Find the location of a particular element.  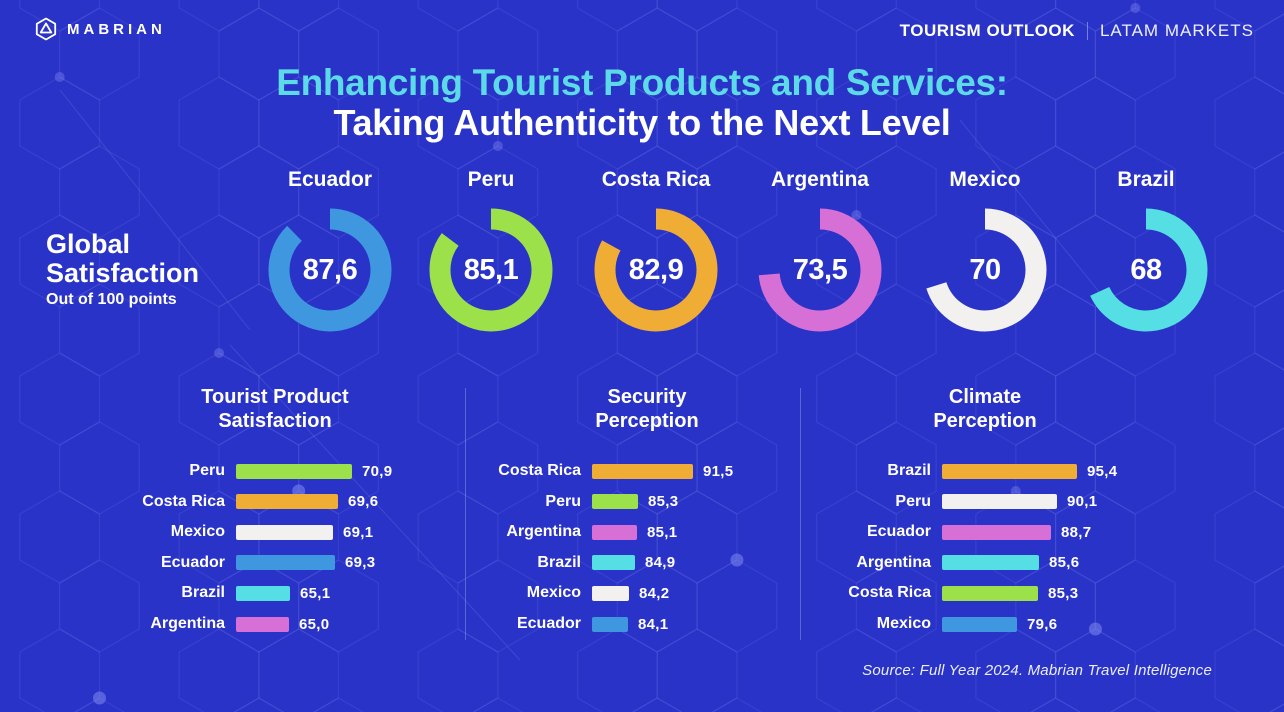

bar-row-brazil: Brazil 95,4 is located at coordinates (931, 471).